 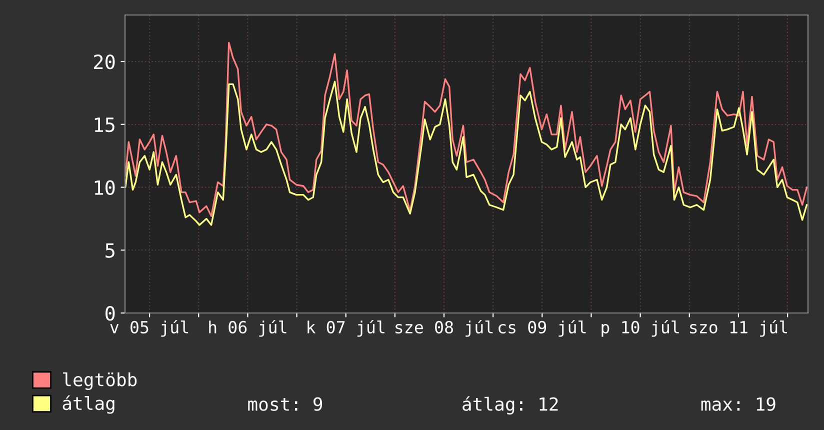 What do you see at coordinates (110, 313) in the screenshot?
I see `y-tick-label: 0` at bounding box center [110, 313].